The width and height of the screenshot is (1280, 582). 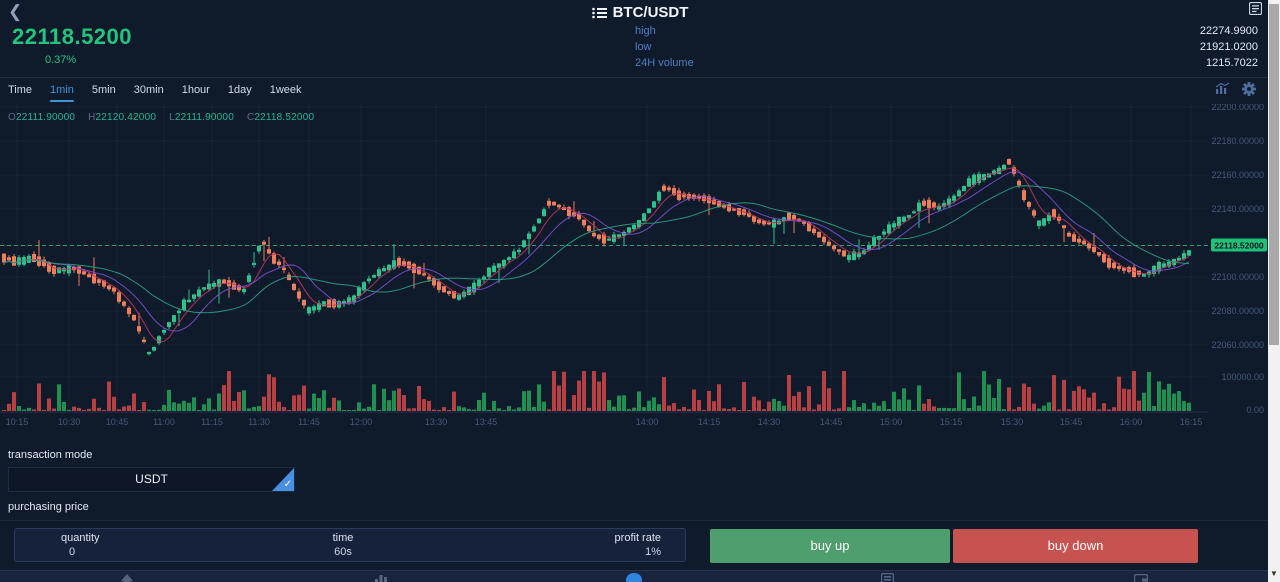 I want to click on svg-text: 15:45, so click(x=1071, y=422).